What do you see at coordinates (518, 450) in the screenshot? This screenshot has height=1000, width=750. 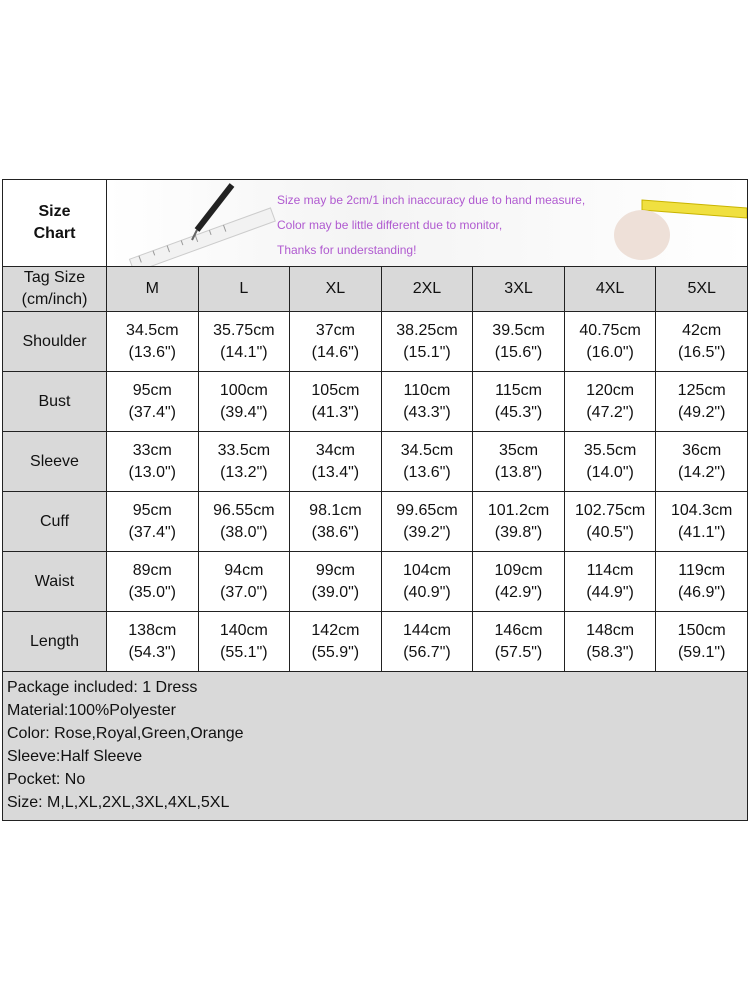 I see `cm-value: 35cm` at bounding box center [518, 450].